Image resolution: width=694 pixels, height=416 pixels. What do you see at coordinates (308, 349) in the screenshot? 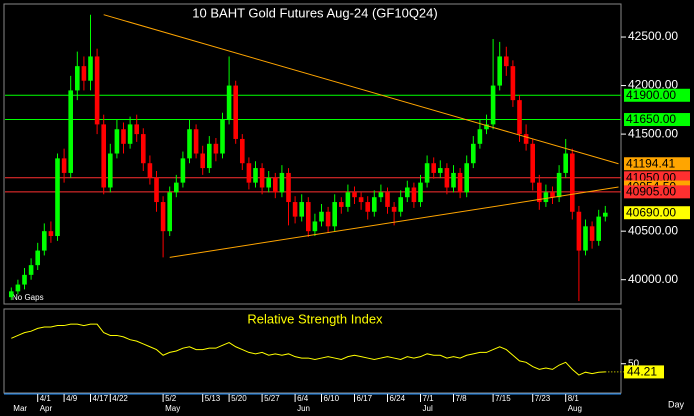
I see `rsi-line` at bounding box center [308, 349].